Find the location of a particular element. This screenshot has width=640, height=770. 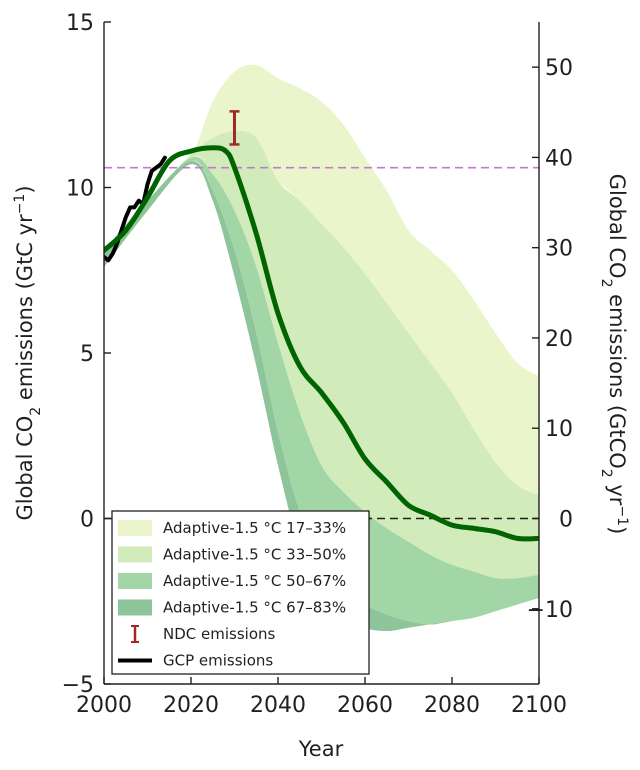

y-right-tick-label-5: 40 is located at coordinates (559, 158).